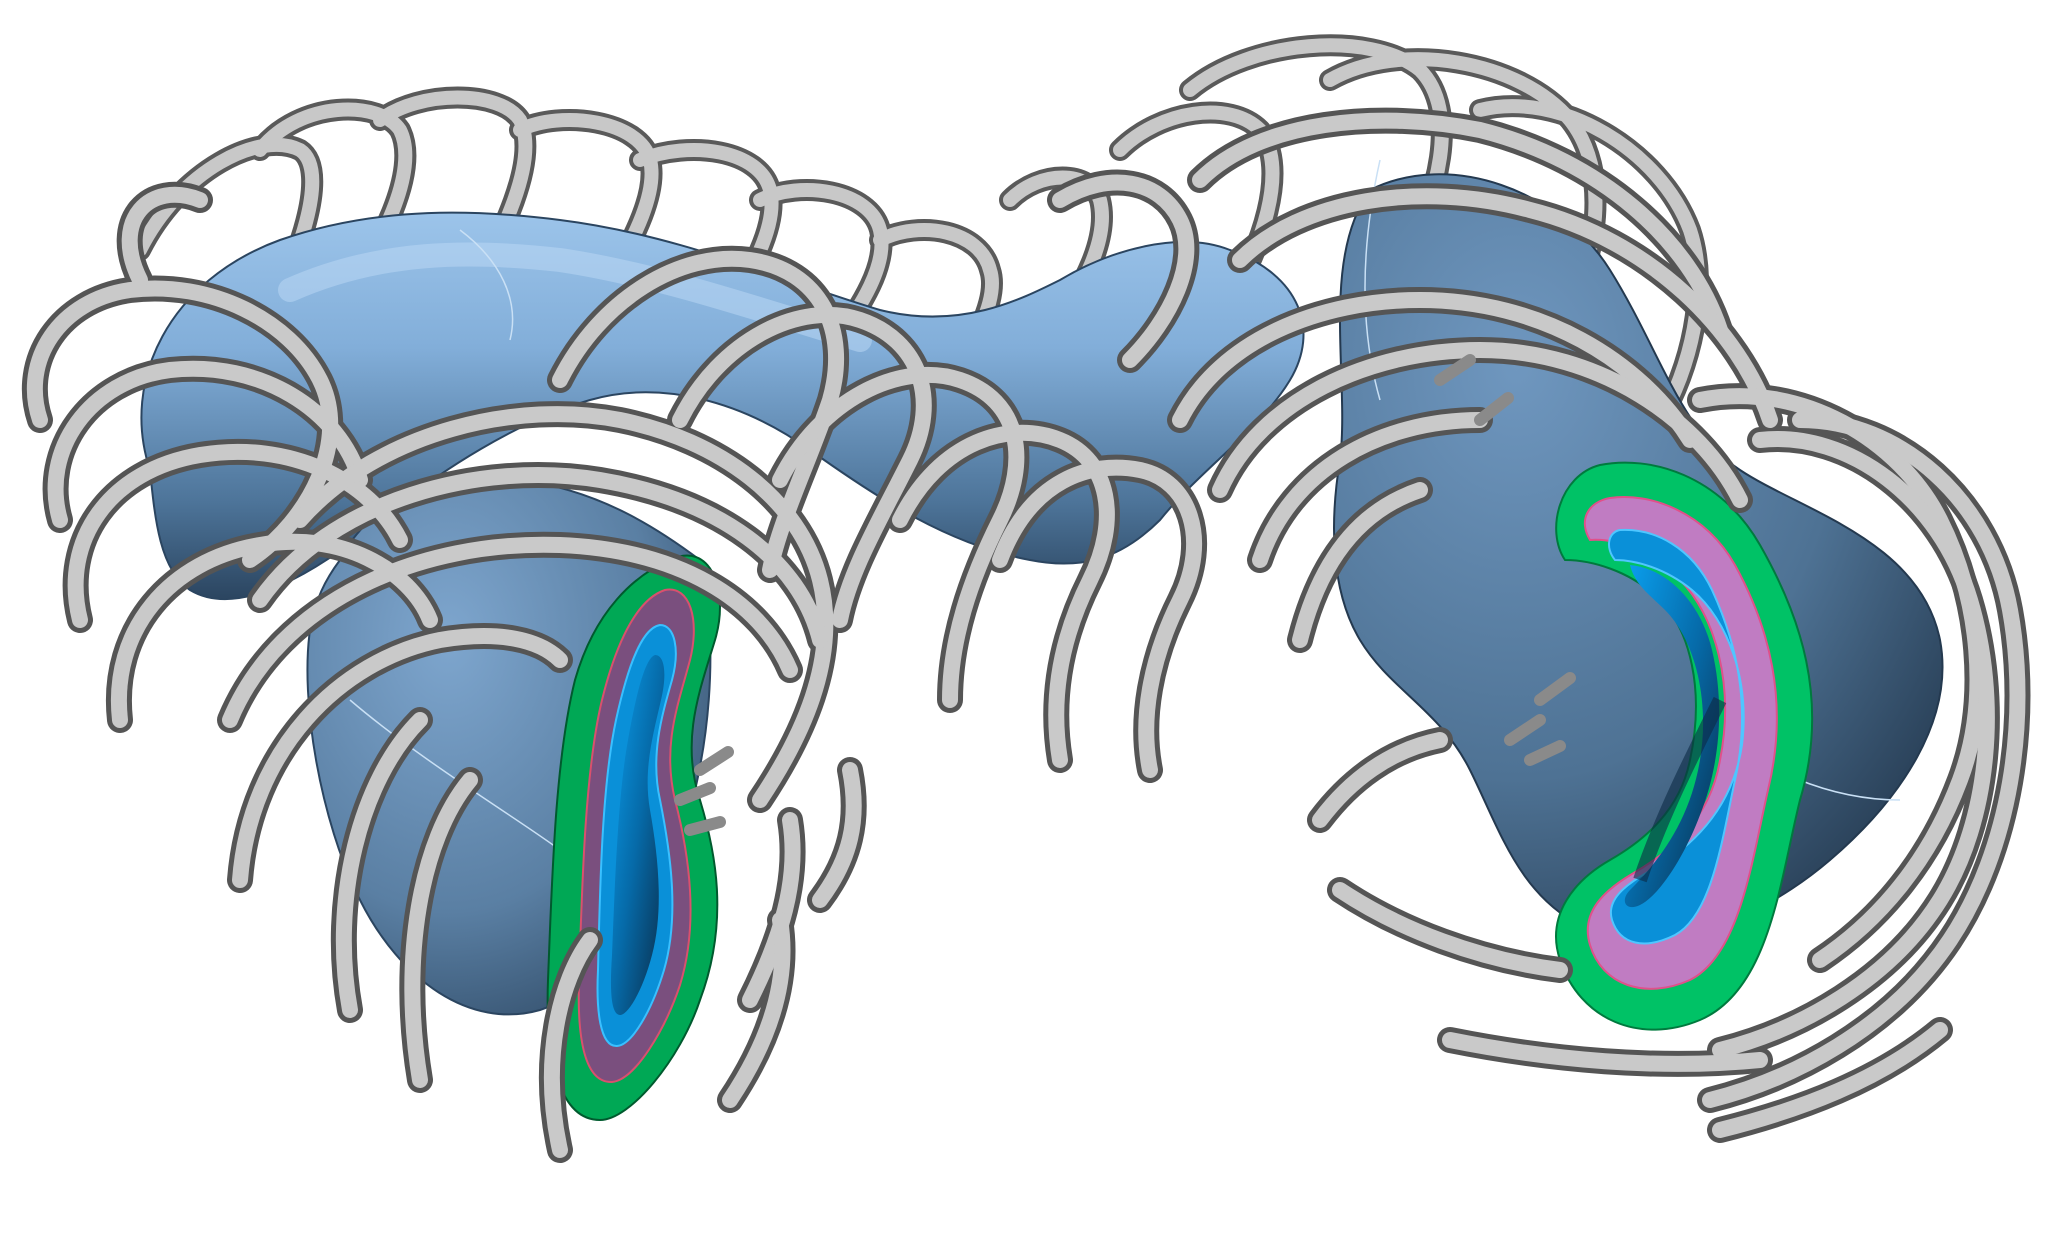 This screenshot has width=2062, height=1256. I want to click on right-vessel-layer, so click(1676, 736).